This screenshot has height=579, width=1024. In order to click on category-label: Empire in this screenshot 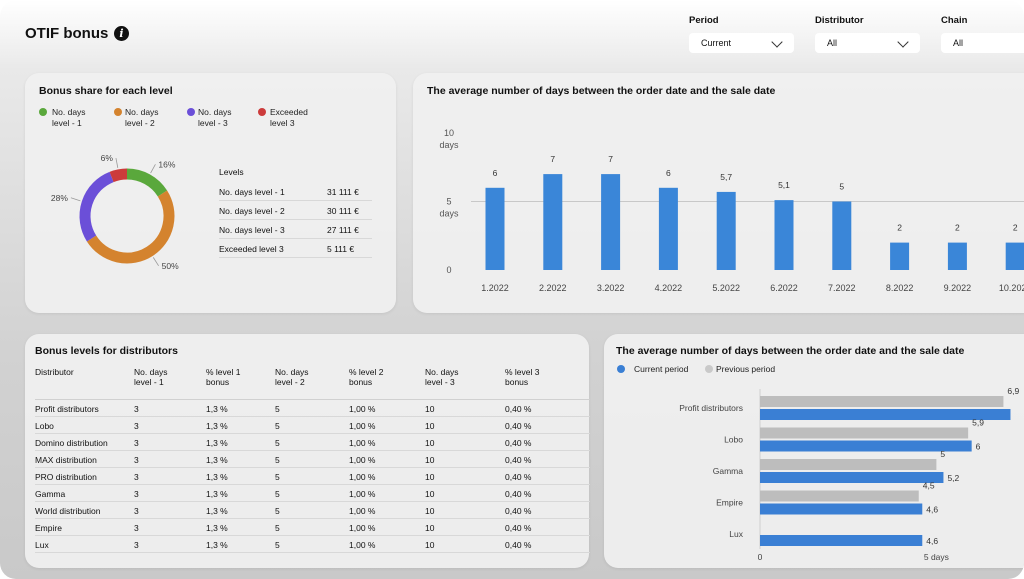, I will do `click(729, 503)`.